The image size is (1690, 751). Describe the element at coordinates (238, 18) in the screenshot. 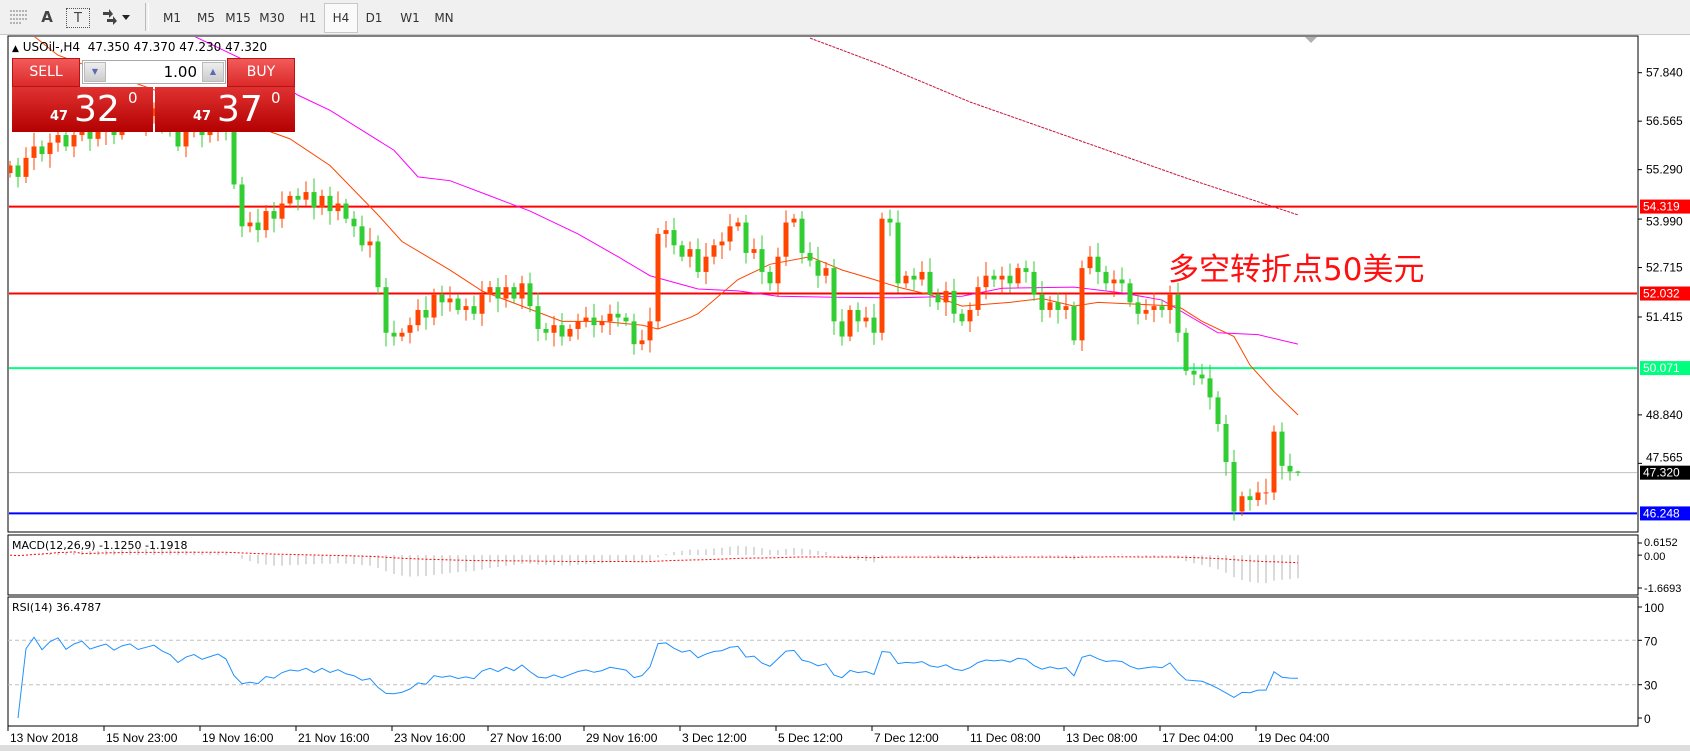

I see `timeframe-m15: M15` at that location.